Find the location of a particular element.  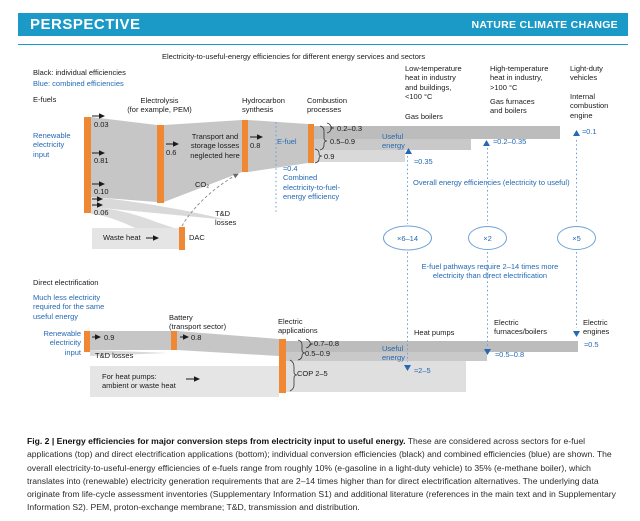

flow-efuel-furnaces is located at coordinates (392, 144).